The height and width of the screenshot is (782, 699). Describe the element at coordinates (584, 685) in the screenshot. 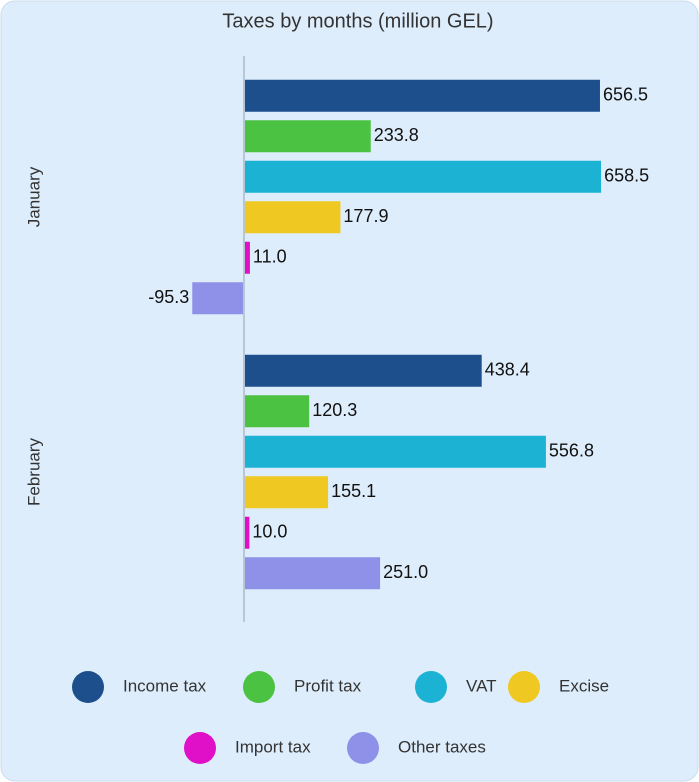

I see `legend-label: Excise` at that location.